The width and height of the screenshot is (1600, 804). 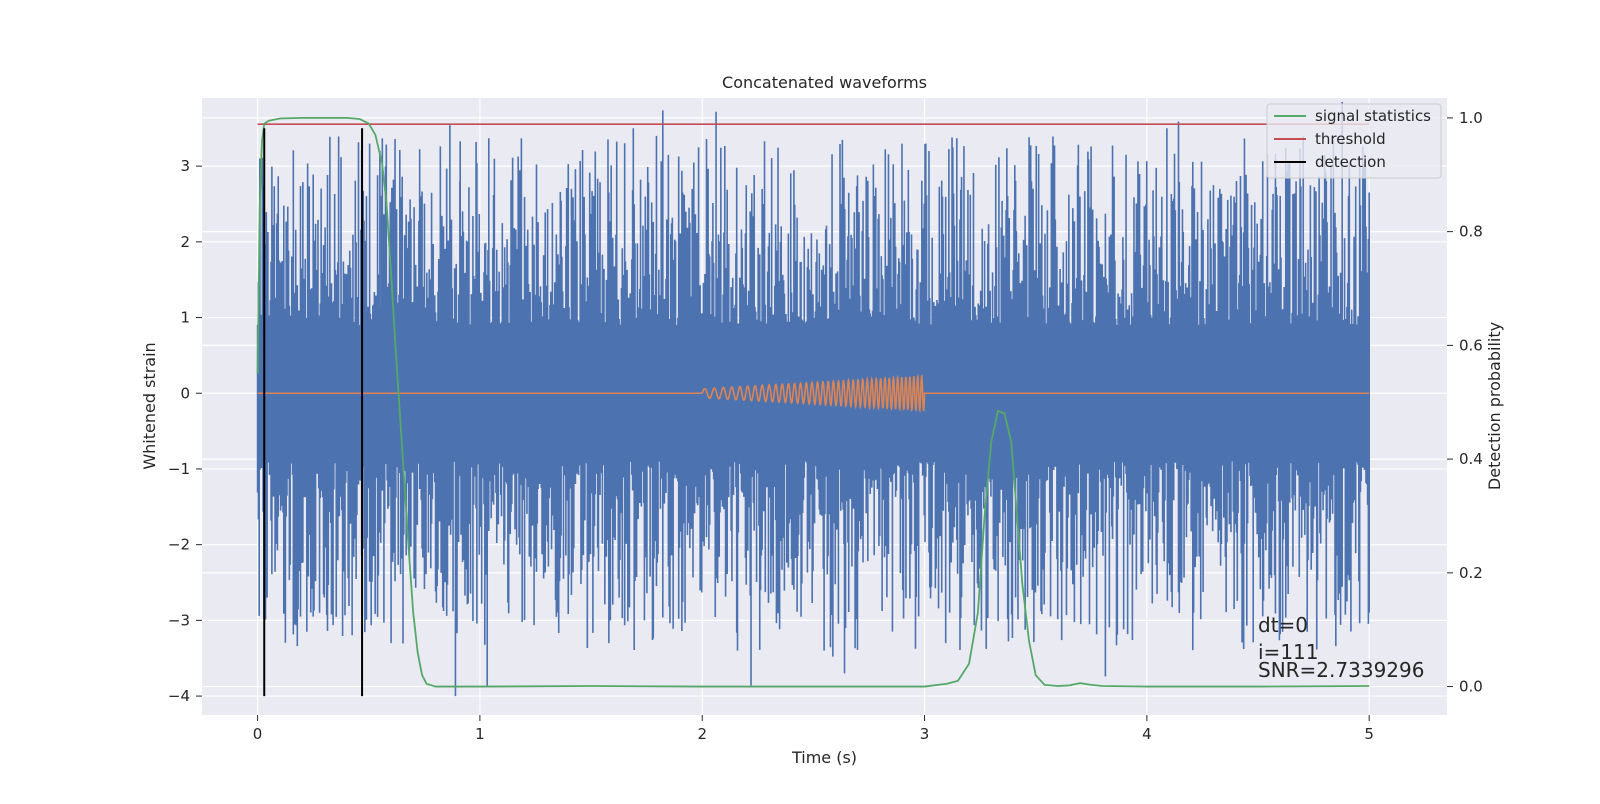 What do you see at coordinates (1369, 734) in the screenshot?
I see `x-tick-label-5: 5` at bounding box center [1369, 734].